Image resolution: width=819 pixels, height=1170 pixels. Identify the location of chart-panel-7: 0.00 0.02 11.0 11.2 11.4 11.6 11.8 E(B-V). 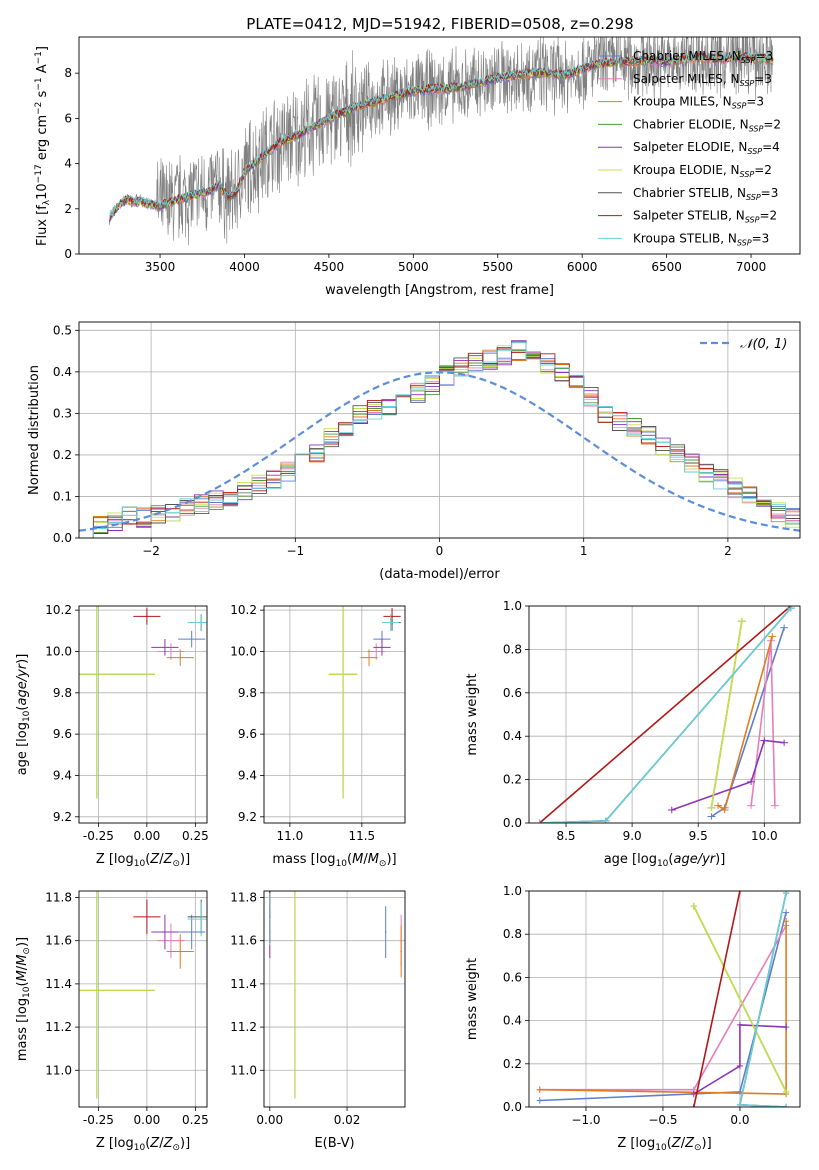
(318, 1020).